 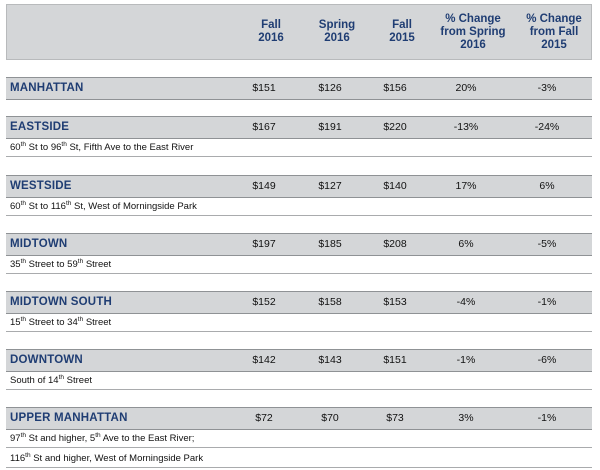 I want to click on fall-2015-value: $156, so click(x=395, y=88).